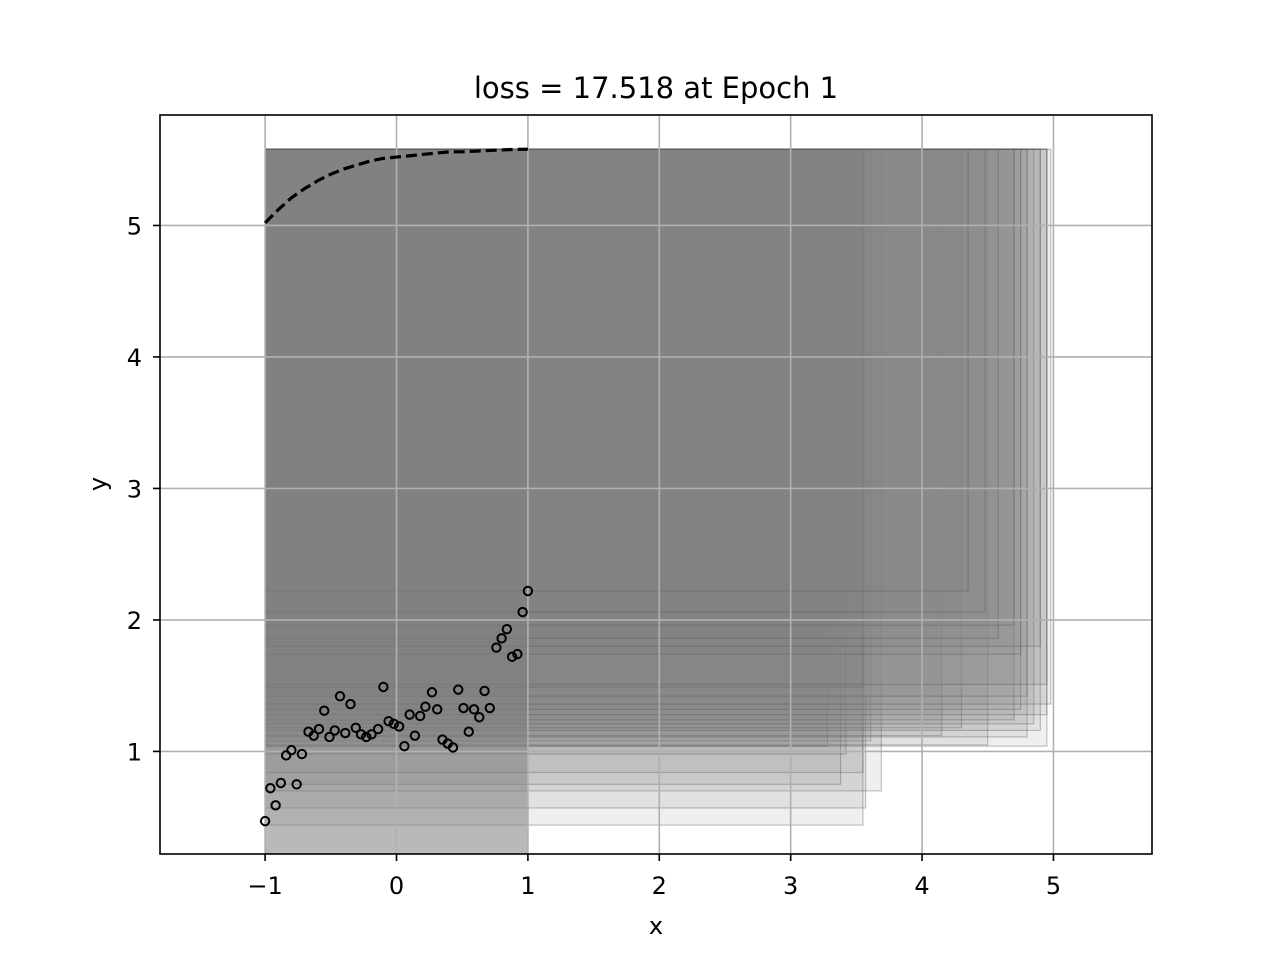 The width and height of the screenshot is (1280, 960). I want to click on x-tick-label: 3, so click(790, 886).